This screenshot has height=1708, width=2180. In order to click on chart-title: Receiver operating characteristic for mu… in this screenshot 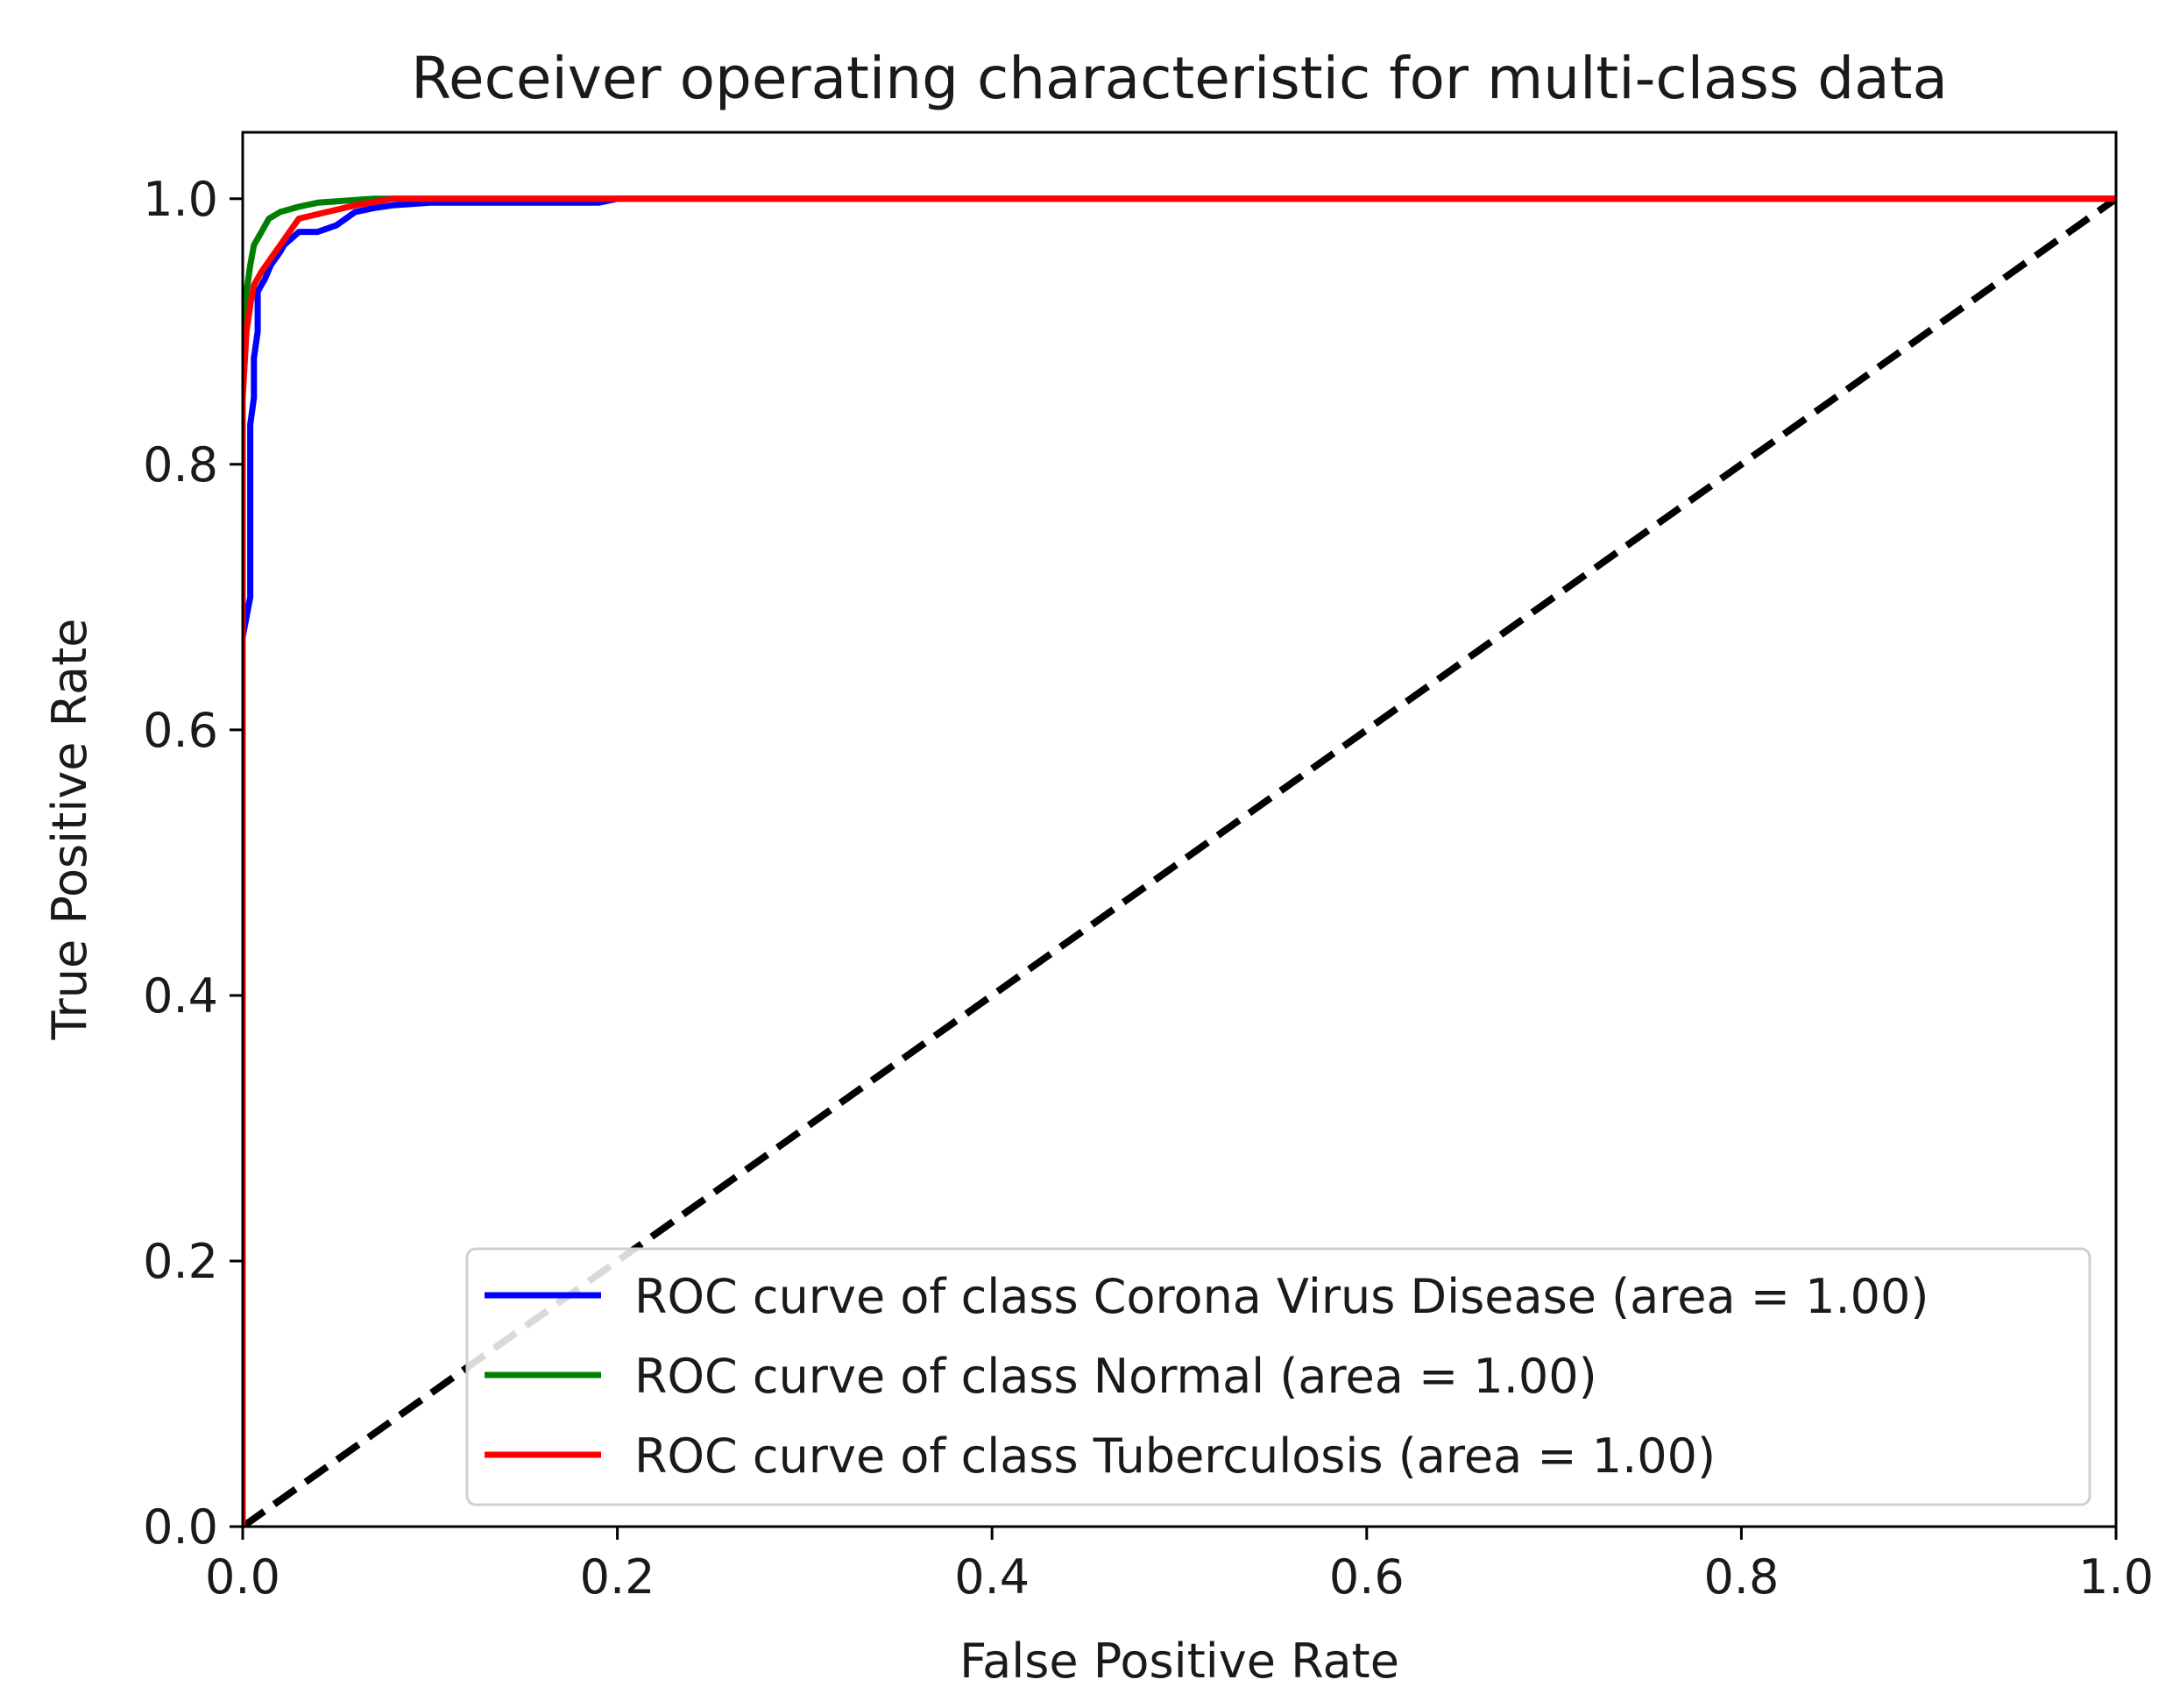, I will do `click(1179, 78)`.